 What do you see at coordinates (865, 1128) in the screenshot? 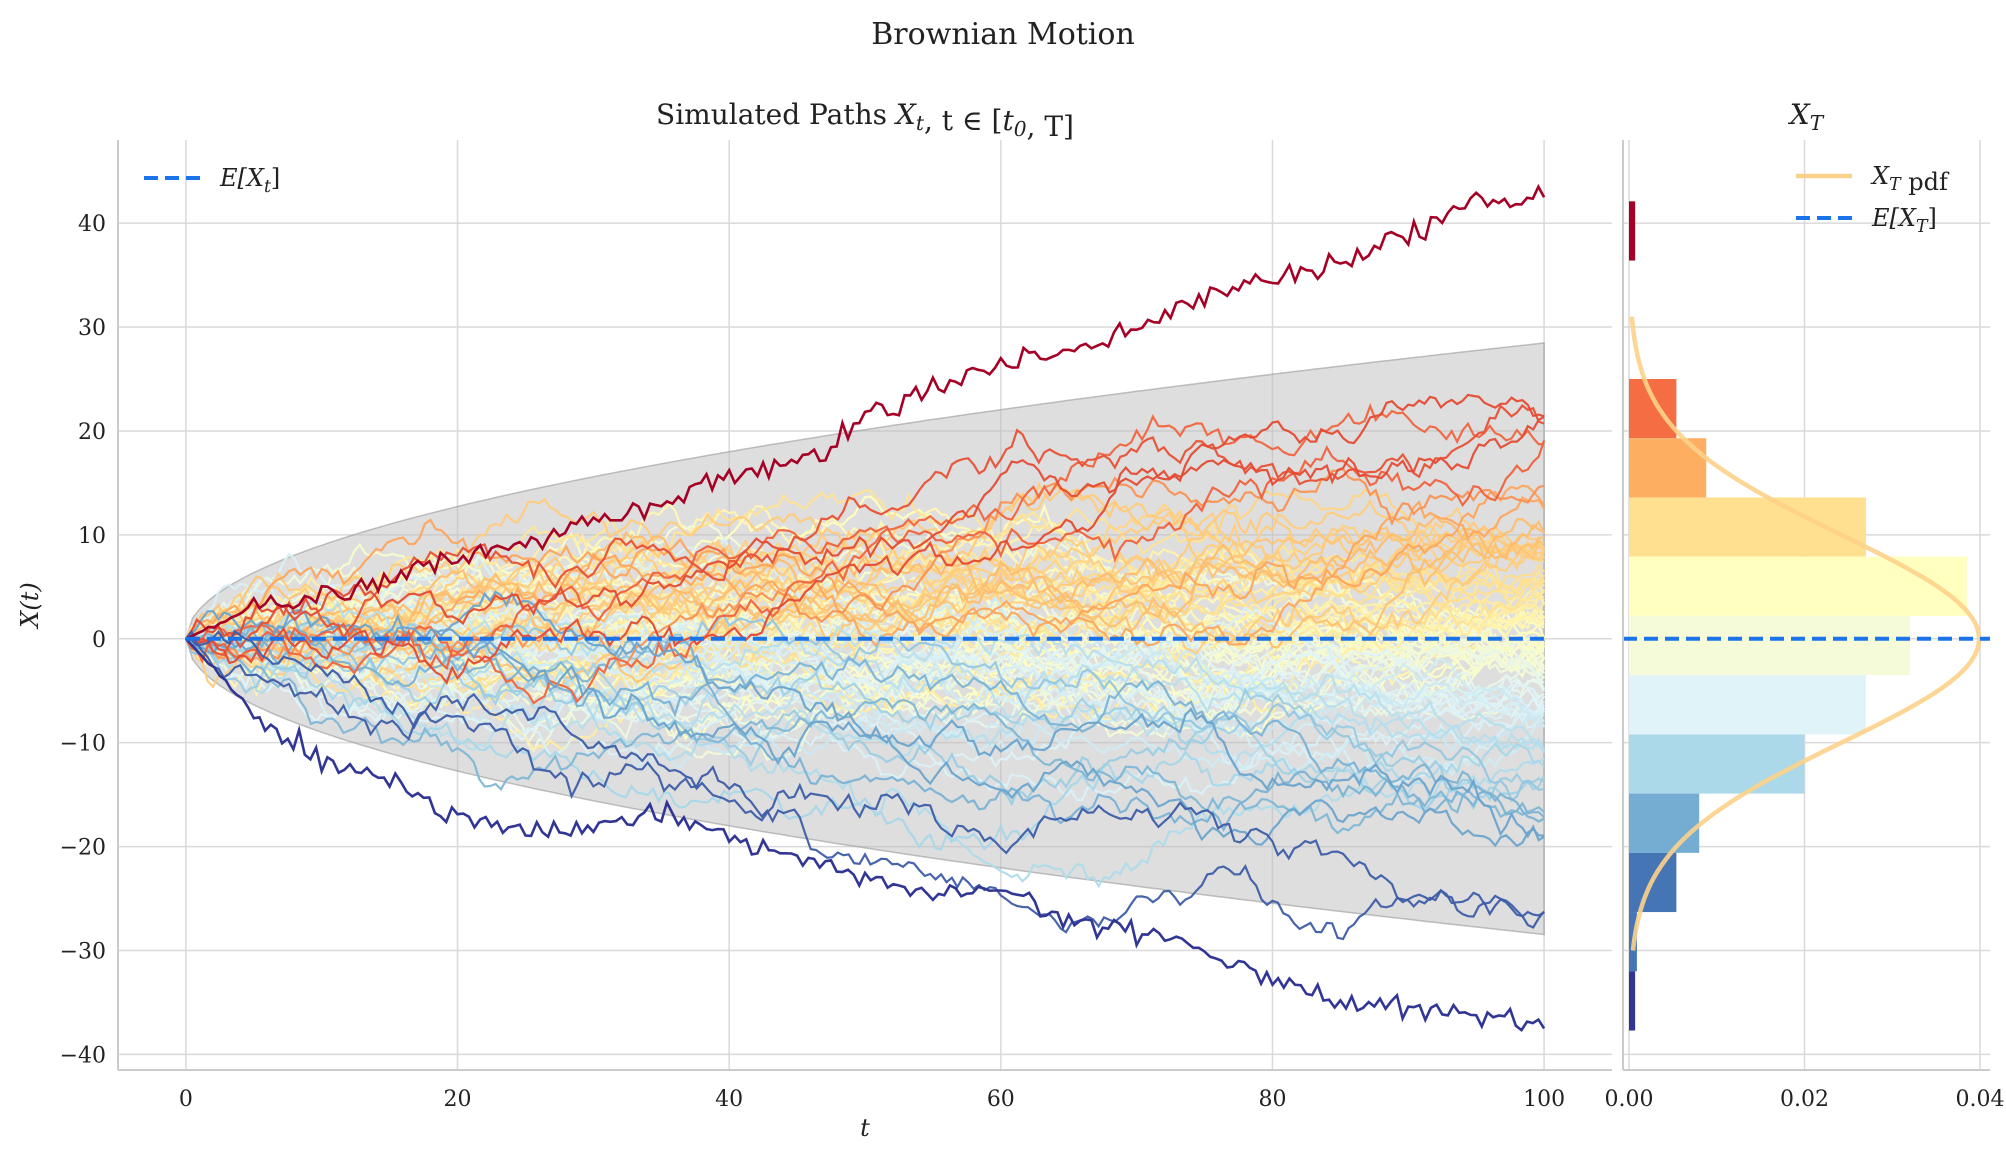
I see `paths-x-label: t` at bounding box center [865, 1128].